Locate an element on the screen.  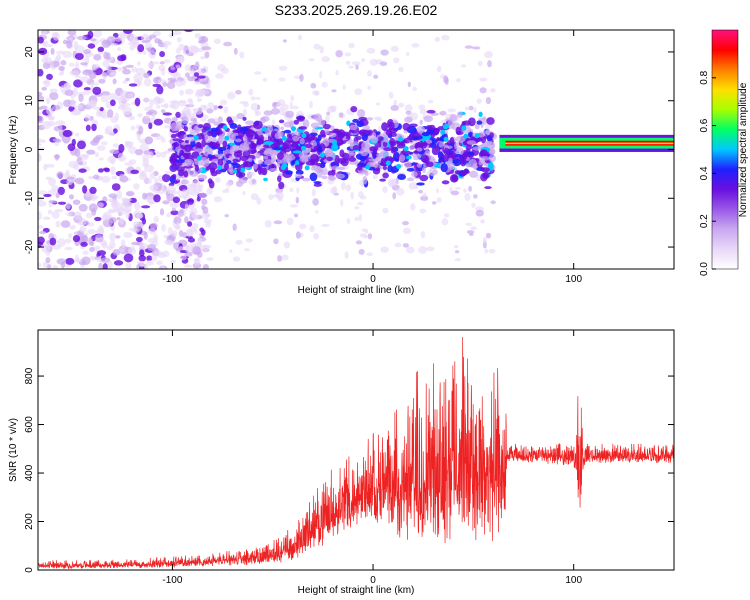
narrowband-signal-center is located at coordinates (589, 143).